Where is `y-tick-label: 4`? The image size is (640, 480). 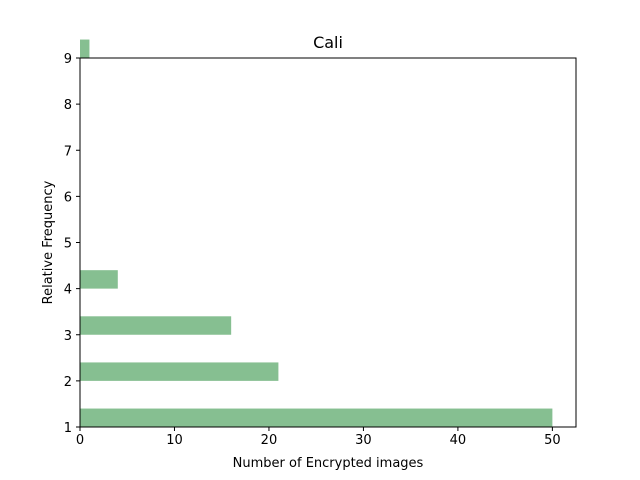
y-tick-label: 4 is located at coordinates (68, 290).